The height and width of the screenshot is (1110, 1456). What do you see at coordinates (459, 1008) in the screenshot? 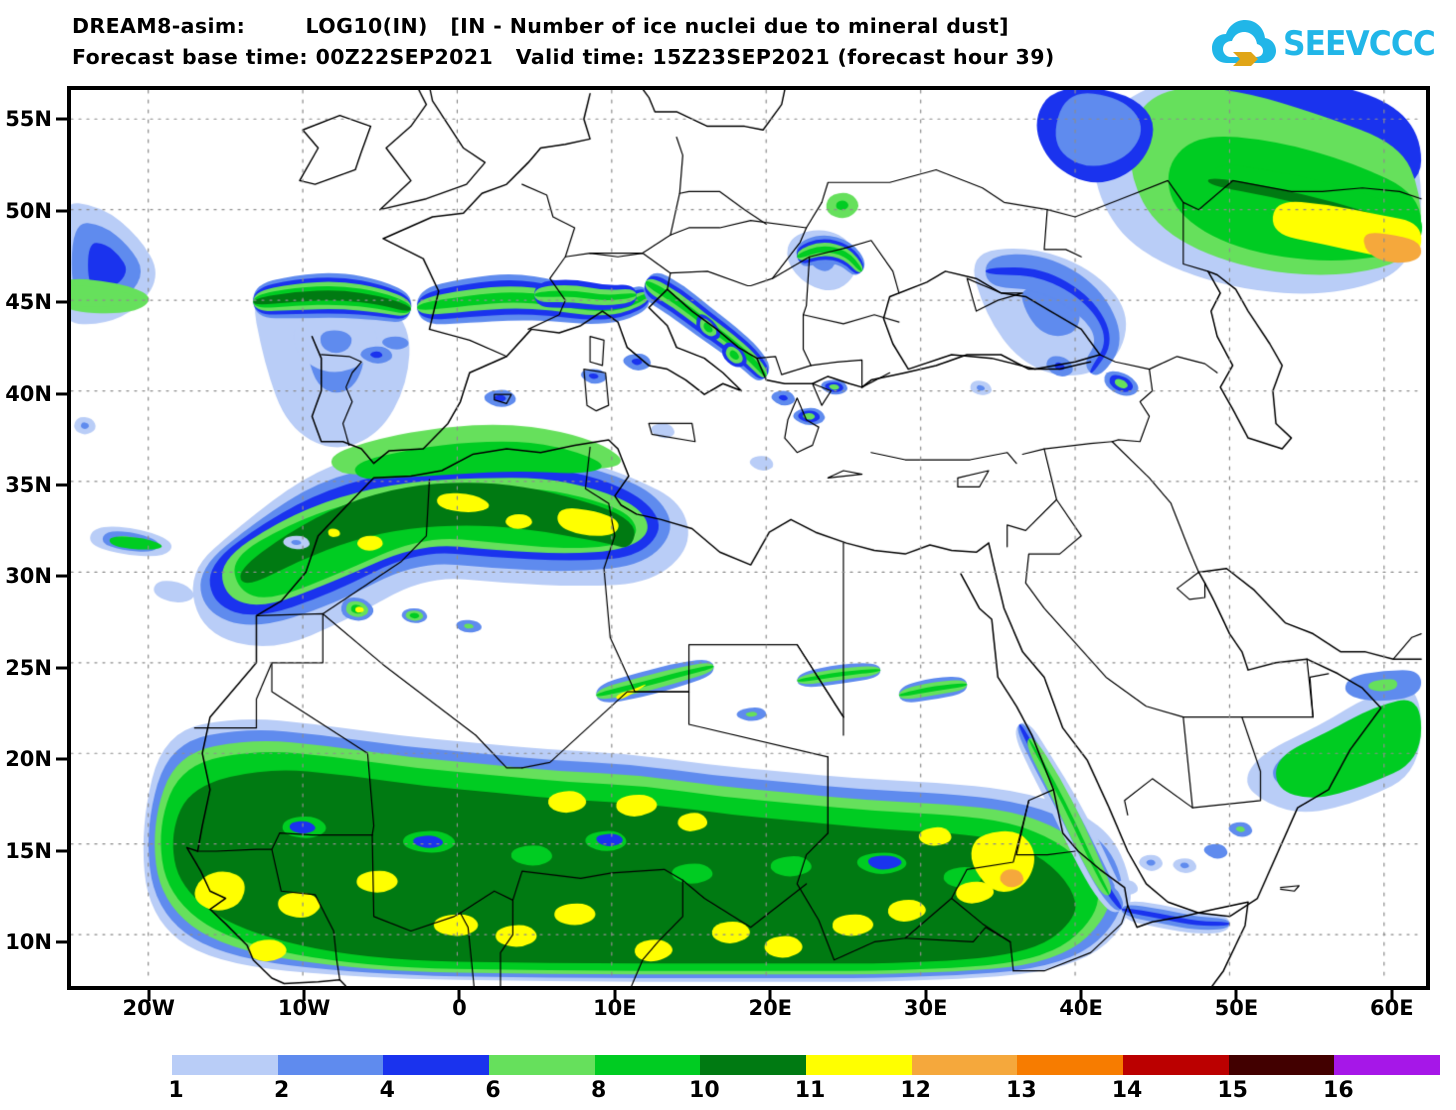
I see `x-axis-label: 0` at bounding box center [459, 1008].